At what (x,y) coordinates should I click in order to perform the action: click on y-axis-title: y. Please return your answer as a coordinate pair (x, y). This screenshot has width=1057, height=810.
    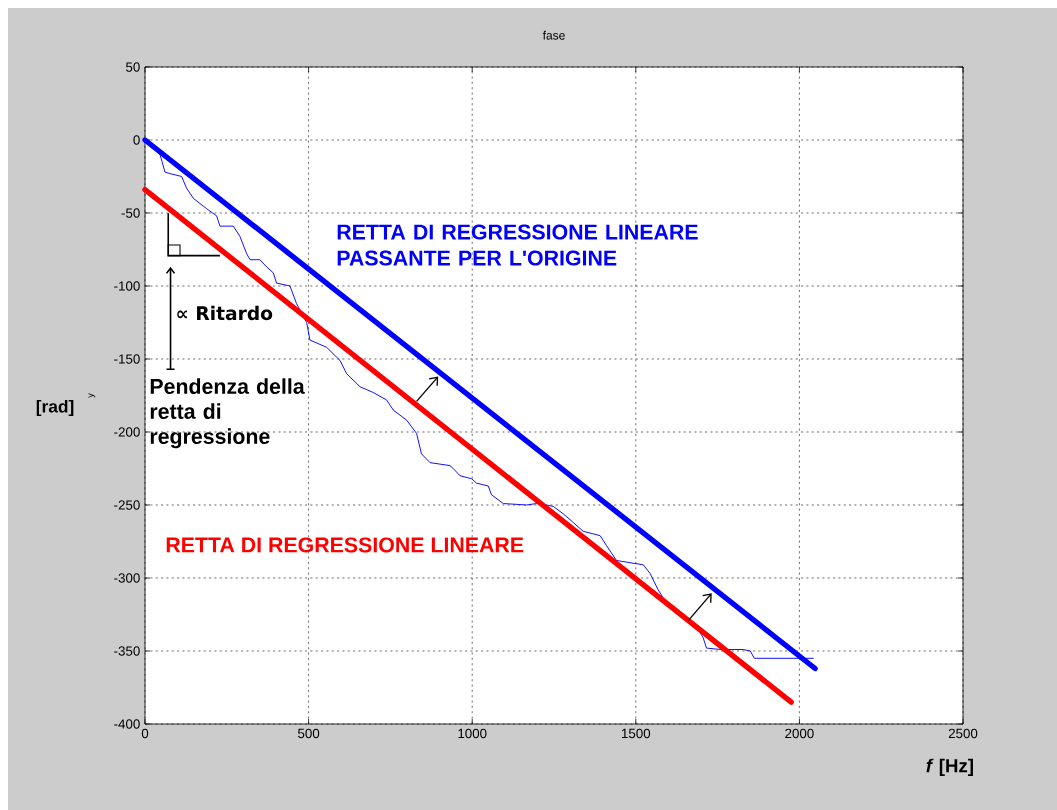
    Looking at the image, I should click on (92, 395).